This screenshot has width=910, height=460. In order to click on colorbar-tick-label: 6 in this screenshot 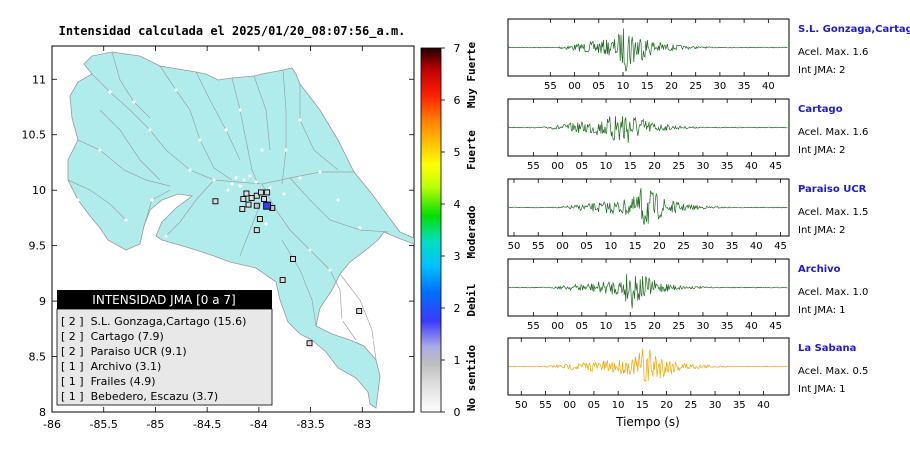, I will do `click(457, 100)`.